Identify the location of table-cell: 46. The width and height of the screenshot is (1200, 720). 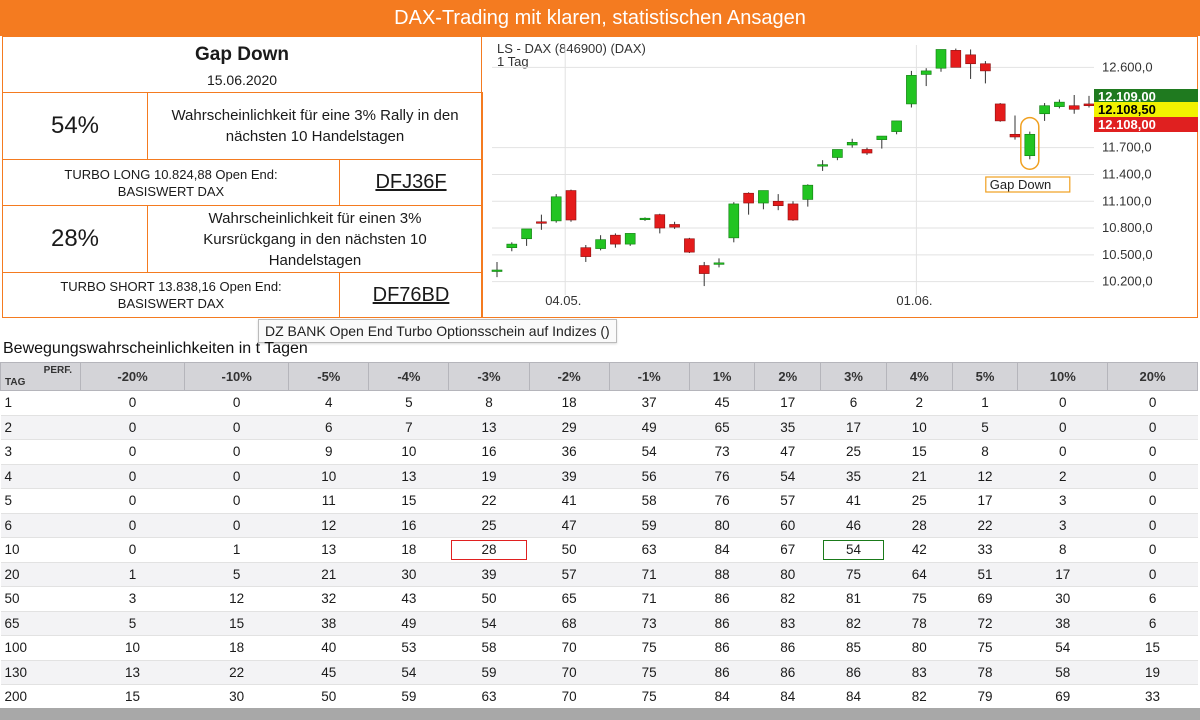
(853, 525).